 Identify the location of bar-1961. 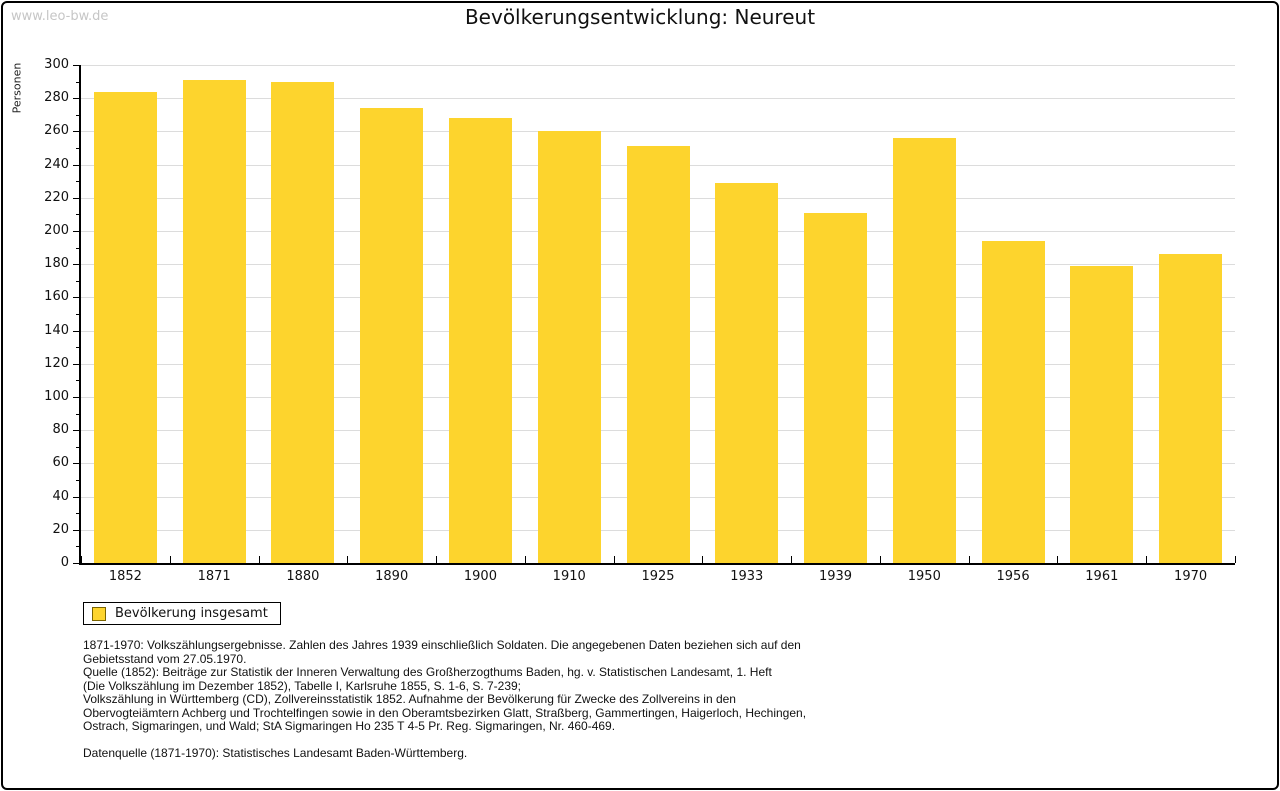
(1101, 414).